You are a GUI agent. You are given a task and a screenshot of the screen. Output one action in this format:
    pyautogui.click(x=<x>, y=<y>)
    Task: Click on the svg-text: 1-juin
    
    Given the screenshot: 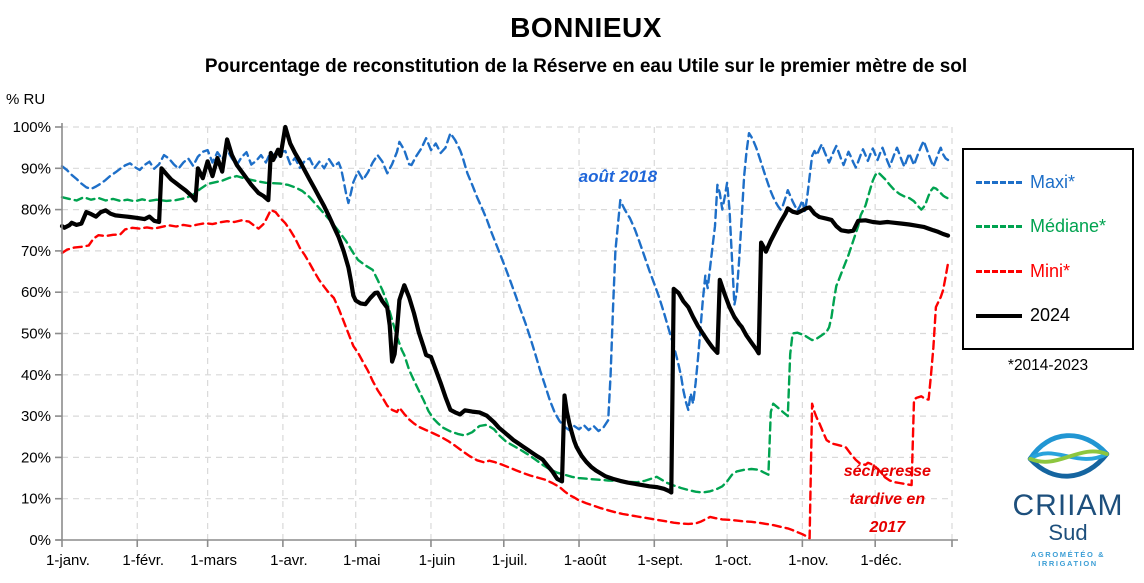 What is the action you would take?
    pyautogui.click(x=437, y=560)
    